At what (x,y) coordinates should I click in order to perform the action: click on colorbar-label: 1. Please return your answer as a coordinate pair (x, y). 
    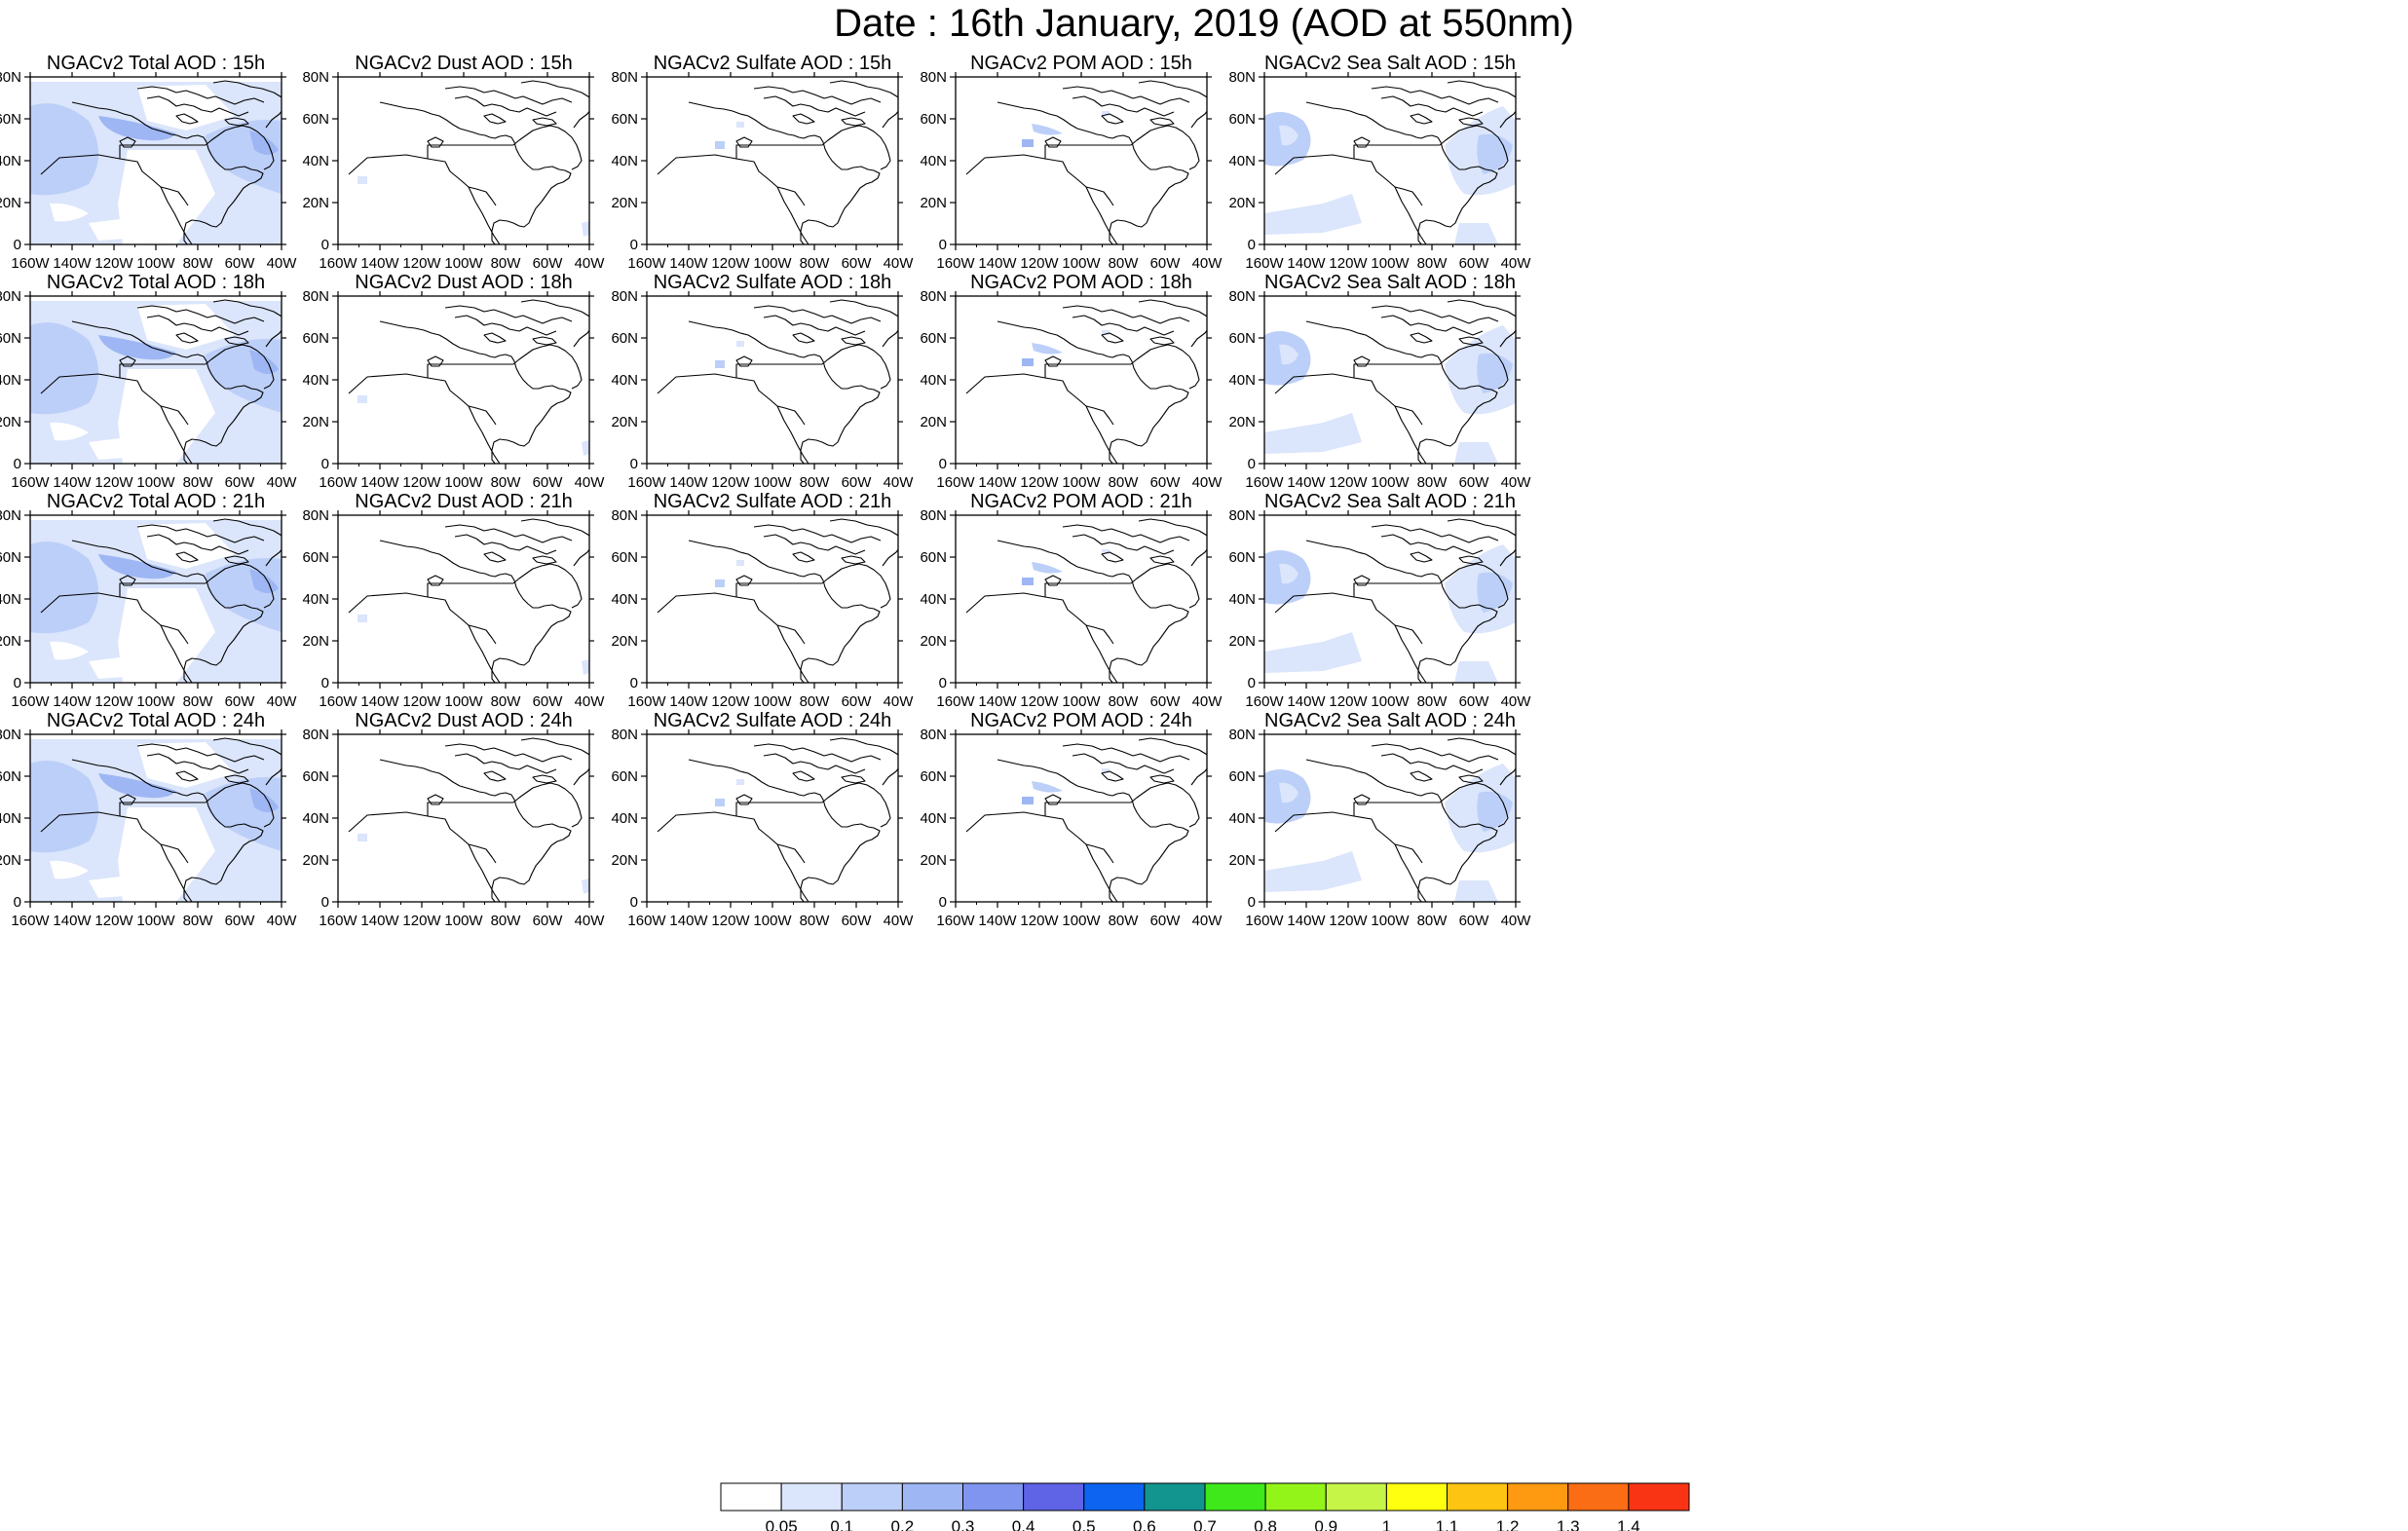
    Looking at the image, I should click on (1386, 1524).